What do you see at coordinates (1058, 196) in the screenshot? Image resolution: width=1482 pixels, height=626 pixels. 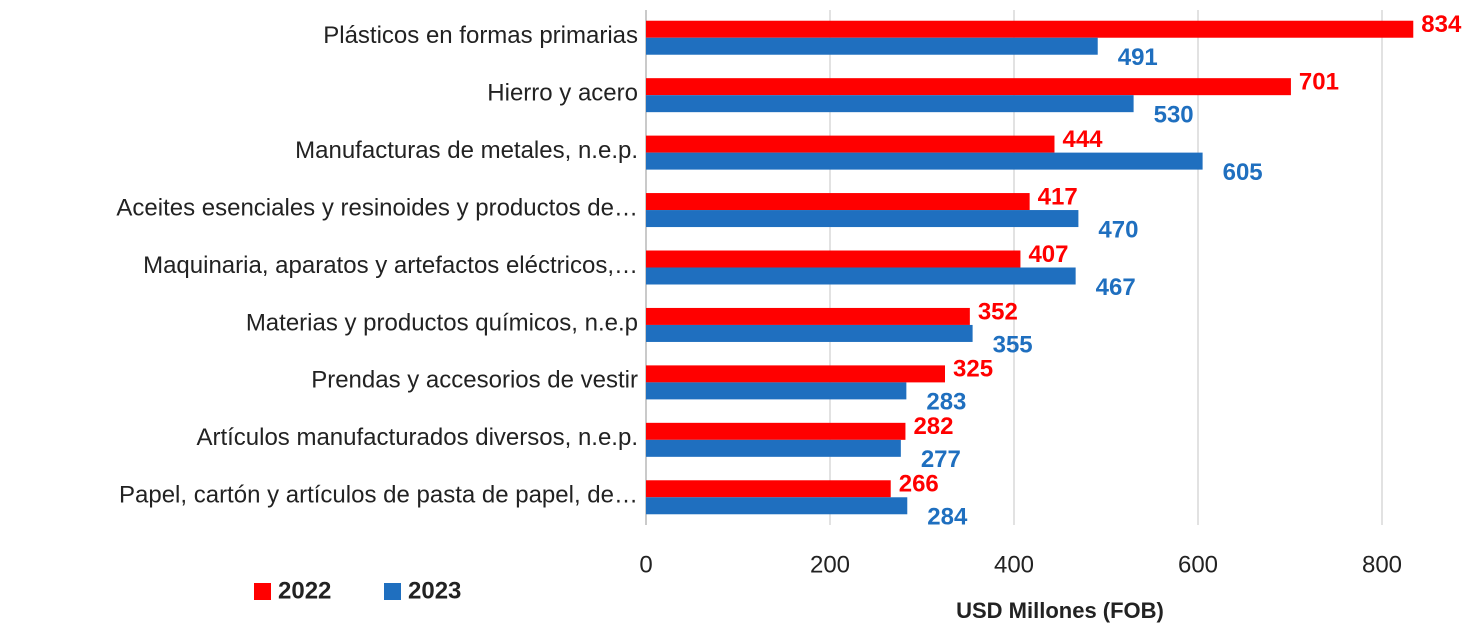 I see `value-label: 417` at bounding box center [1058, 196].